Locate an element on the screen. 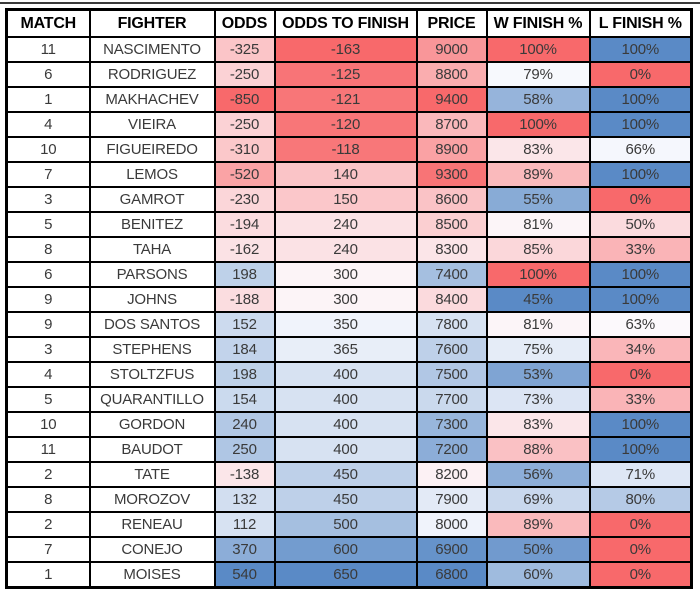 The width and height of the screenshot is (700, 597). cell-match: 7 is located at coordinates (48, 174).